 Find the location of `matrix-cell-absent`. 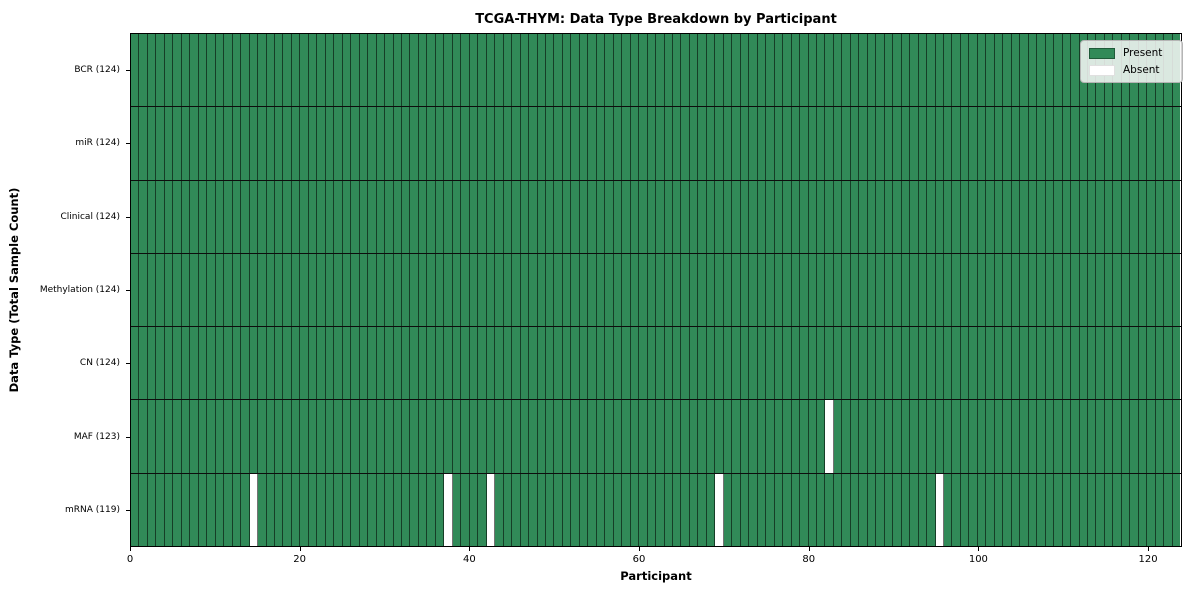

matrix-cell-absent is located at coordinates (491, 509).